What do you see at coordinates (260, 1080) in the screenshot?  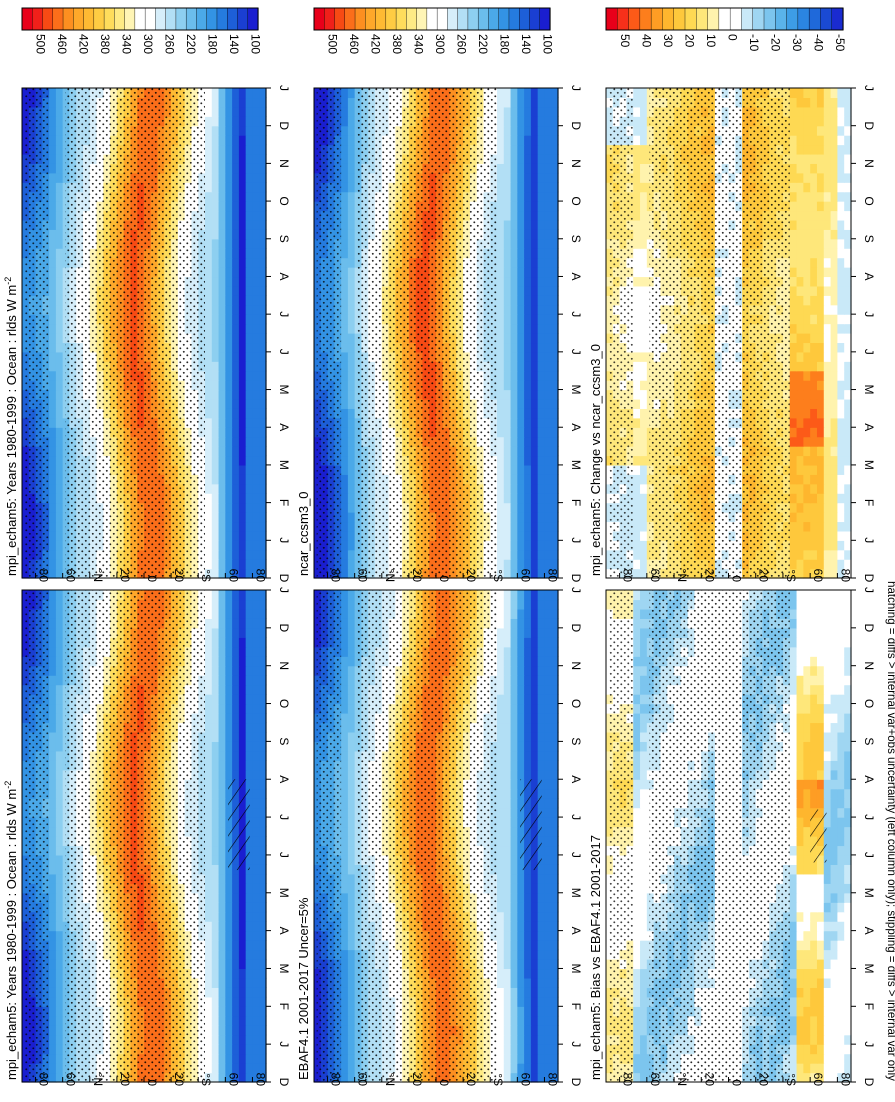 I see `lat-tick-label: 80` at bounding box center [260, 1080].